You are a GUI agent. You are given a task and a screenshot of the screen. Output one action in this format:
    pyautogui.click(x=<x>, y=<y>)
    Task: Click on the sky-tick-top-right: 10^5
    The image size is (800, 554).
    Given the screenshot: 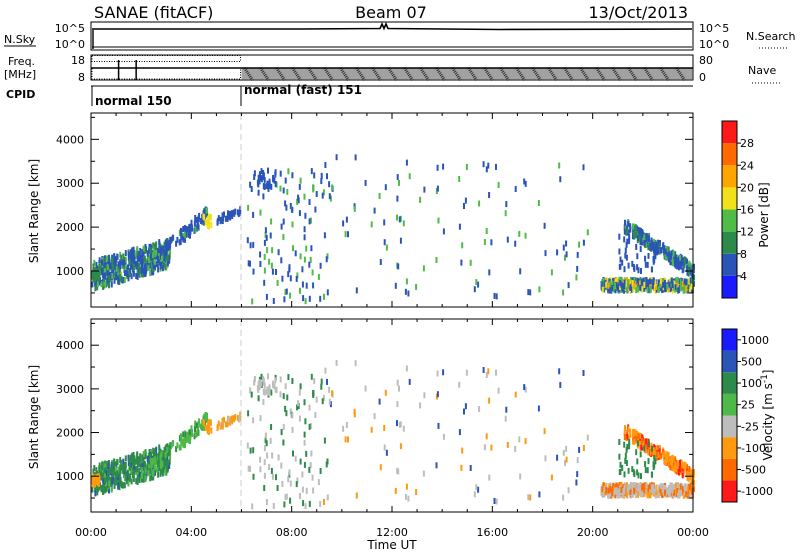 What is the action you would take?
    pyautogui.click(x=714, y=28)
    